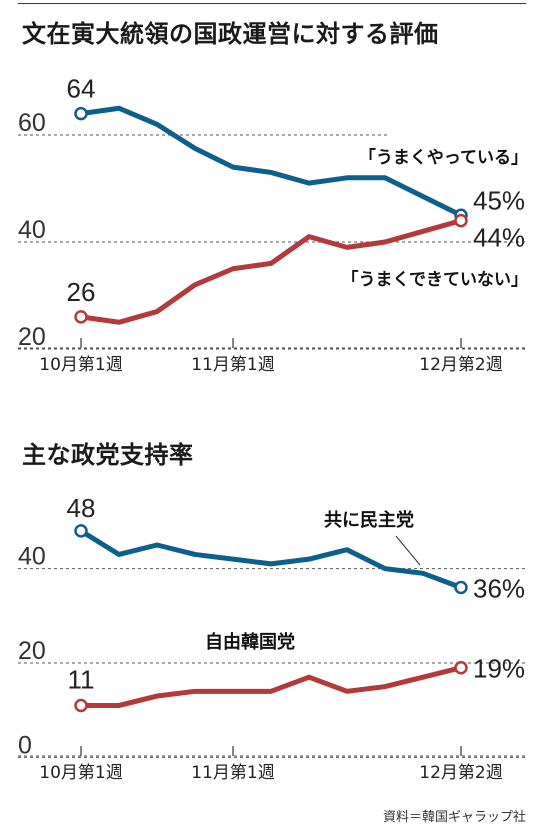  What do you see at coordinates (32, 123) in the screenshot?
I see `y-tick-label-60: 60` at bounding box center [32, 123].